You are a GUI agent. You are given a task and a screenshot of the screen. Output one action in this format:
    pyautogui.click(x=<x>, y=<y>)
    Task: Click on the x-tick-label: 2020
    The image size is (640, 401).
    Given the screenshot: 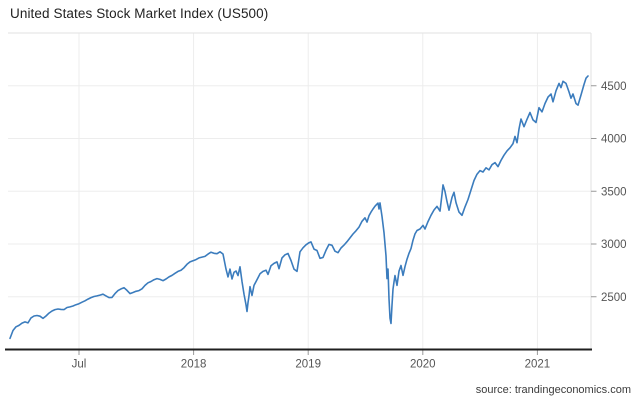 What is the action you would take?
    pyautogui.click(x=423, y=365)
    